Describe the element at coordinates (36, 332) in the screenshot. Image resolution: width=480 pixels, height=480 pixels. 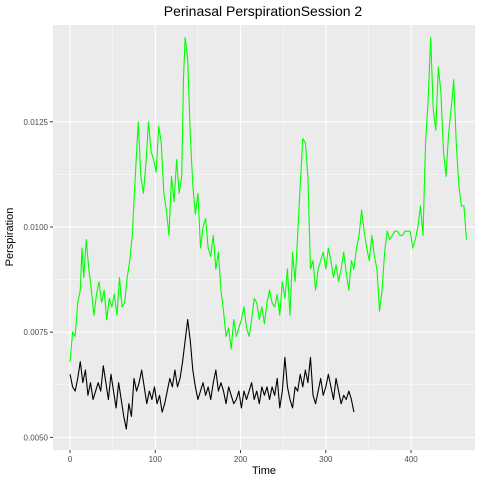
I see `y-tick-label: 0.0075` at that location.